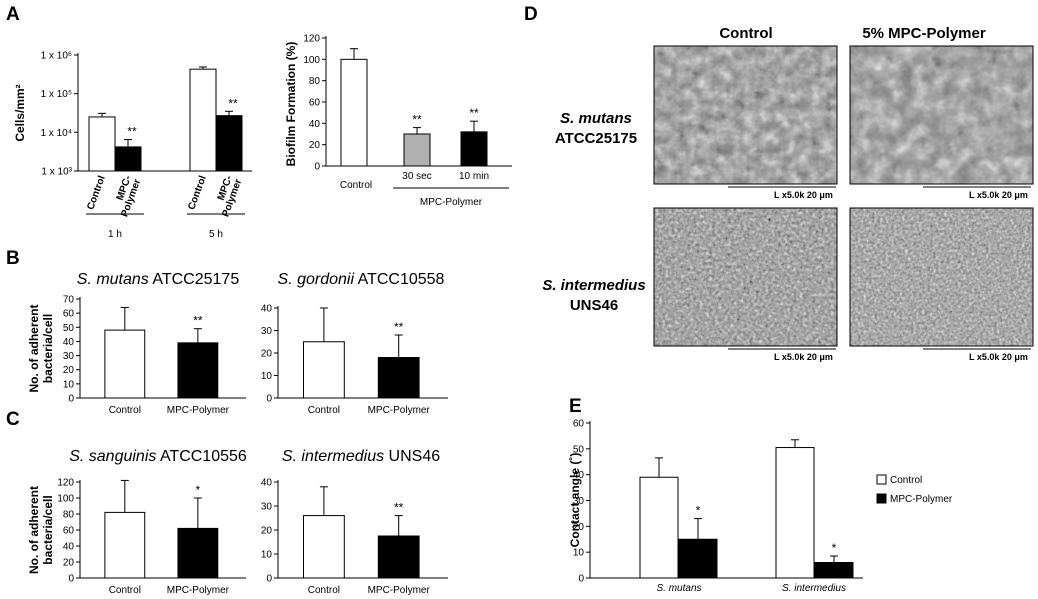  I want to click on y-tick-label: 1 x 10⁴, so click(56, 133).